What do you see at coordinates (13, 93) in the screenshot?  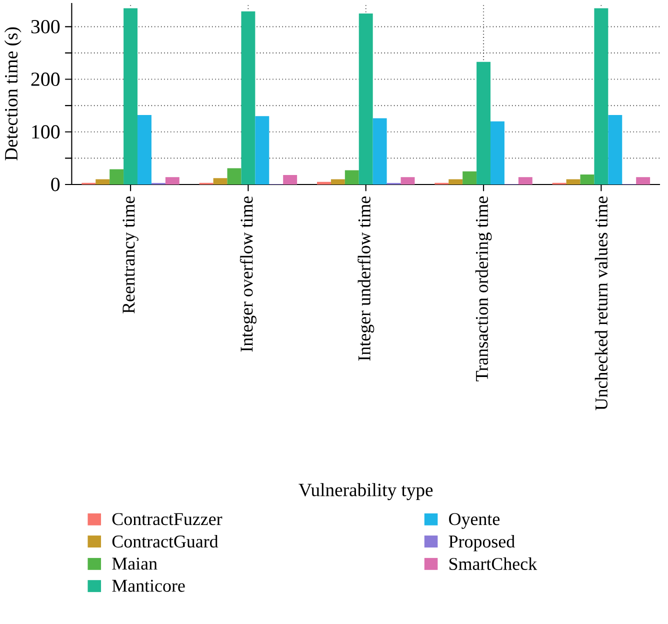 I see `y-axis-title: Detection time (s)` at bounding box center [13, 93].